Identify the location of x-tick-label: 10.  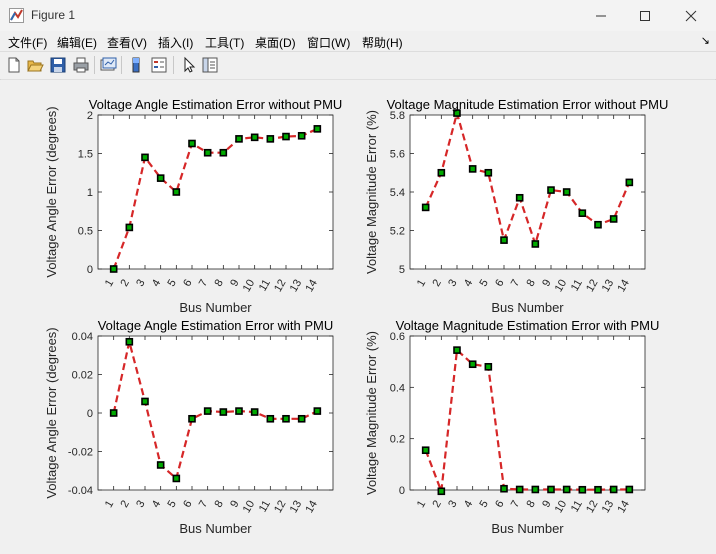
(561, 286).